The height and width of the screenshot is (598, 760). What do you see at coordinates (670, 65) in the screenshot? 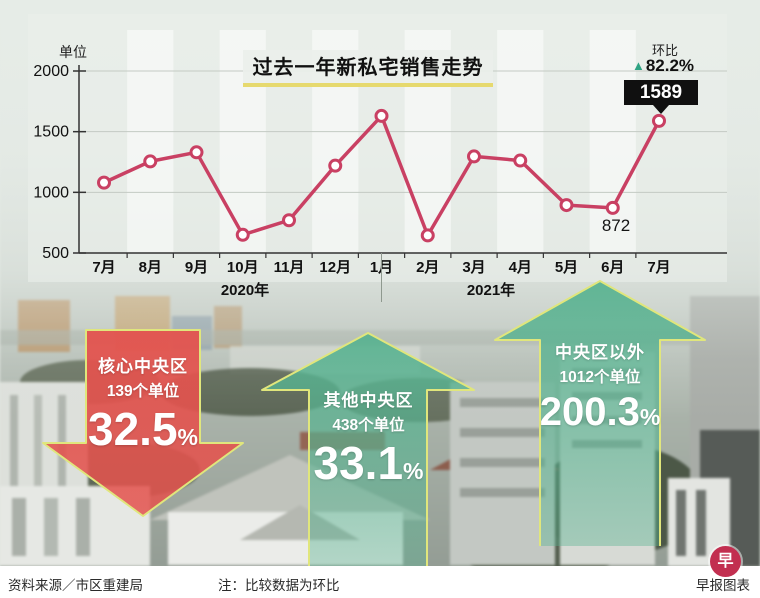
I see `mom-percent: 82.2%` at bounding box center [670, 65].